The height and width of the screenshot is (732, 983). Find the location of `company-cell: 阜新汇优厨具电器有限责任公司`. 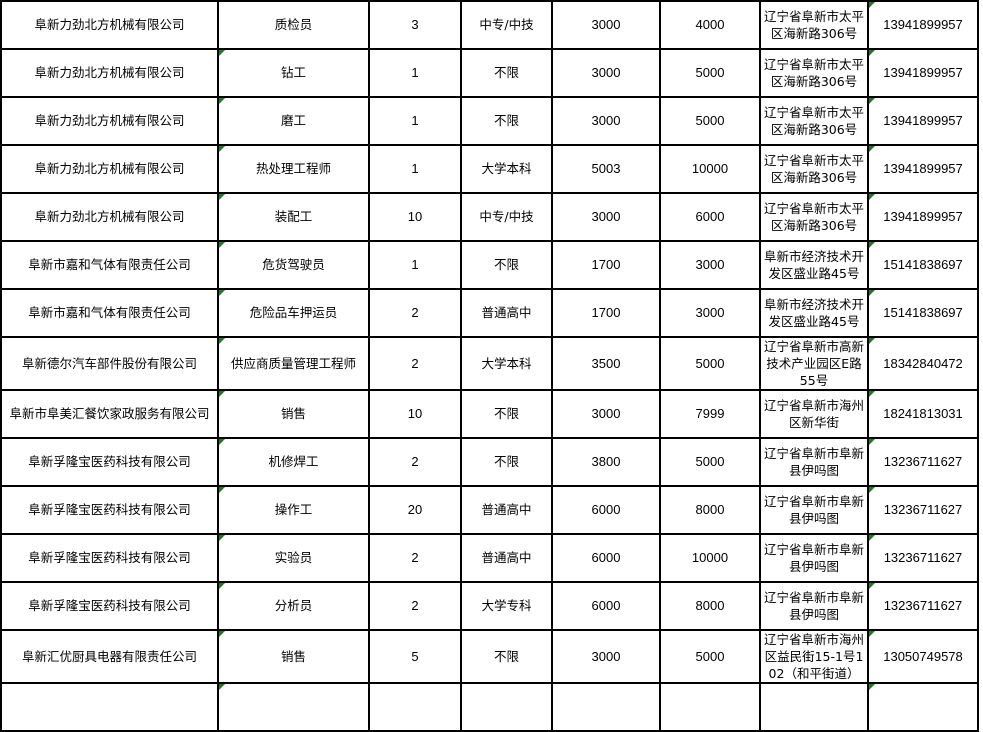

company-cell: 阜新汇优厨具电器有限责任公司 is located at coordinates (109, 656).